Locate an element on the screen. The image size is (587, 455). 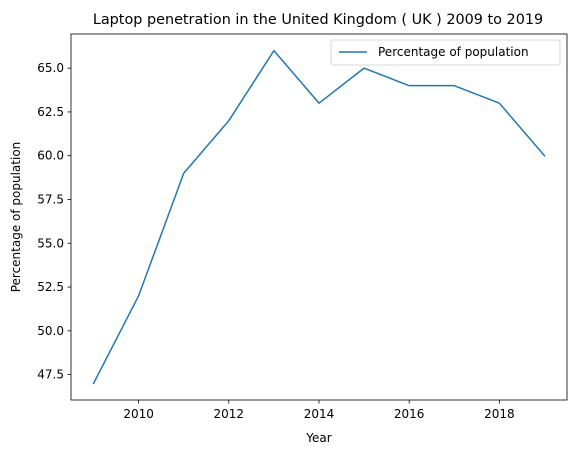
x-tick-label: 2016 is located at coordinates (409, 414).